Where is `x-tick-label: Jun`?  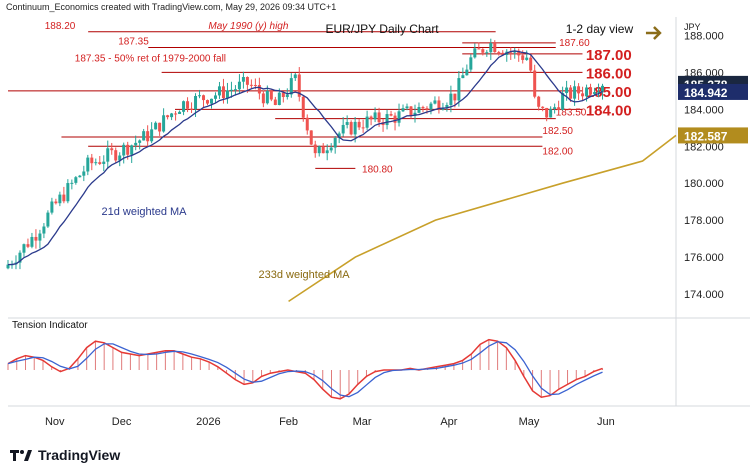
x-tick-label: Jun is located at coordinates (606, 422).